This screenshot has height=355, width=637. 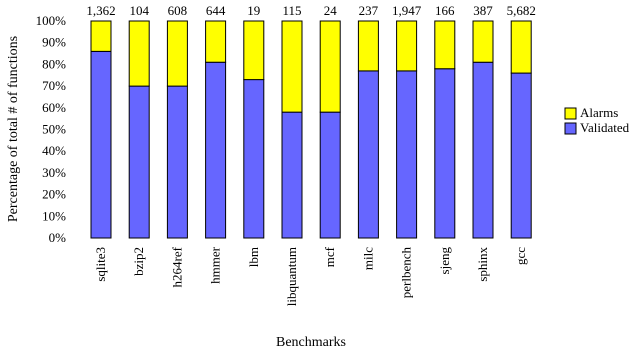 I want to click on bar-segment-validated-bzip2, so click(x=139, y=162).